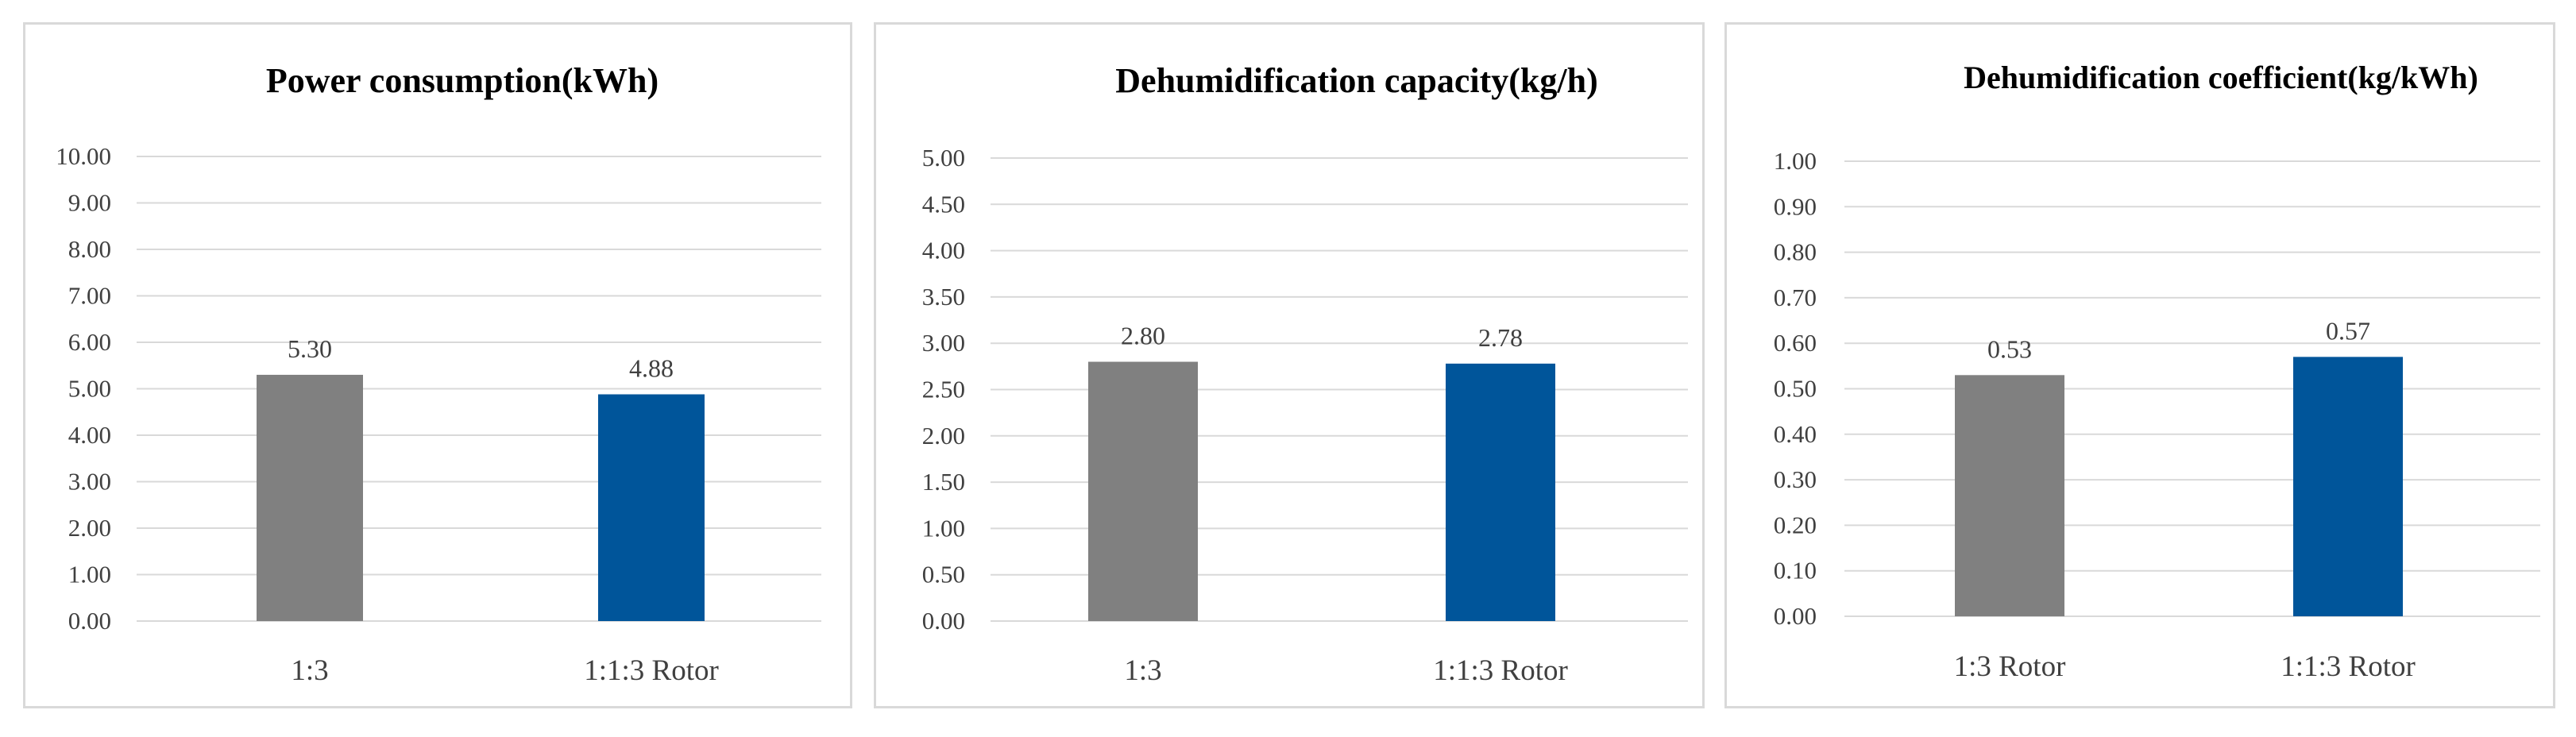 Image resolution: width=2576 pixels, height=737 pixels. I want to click on y-tick-label: 6.00, so click(89, 342).